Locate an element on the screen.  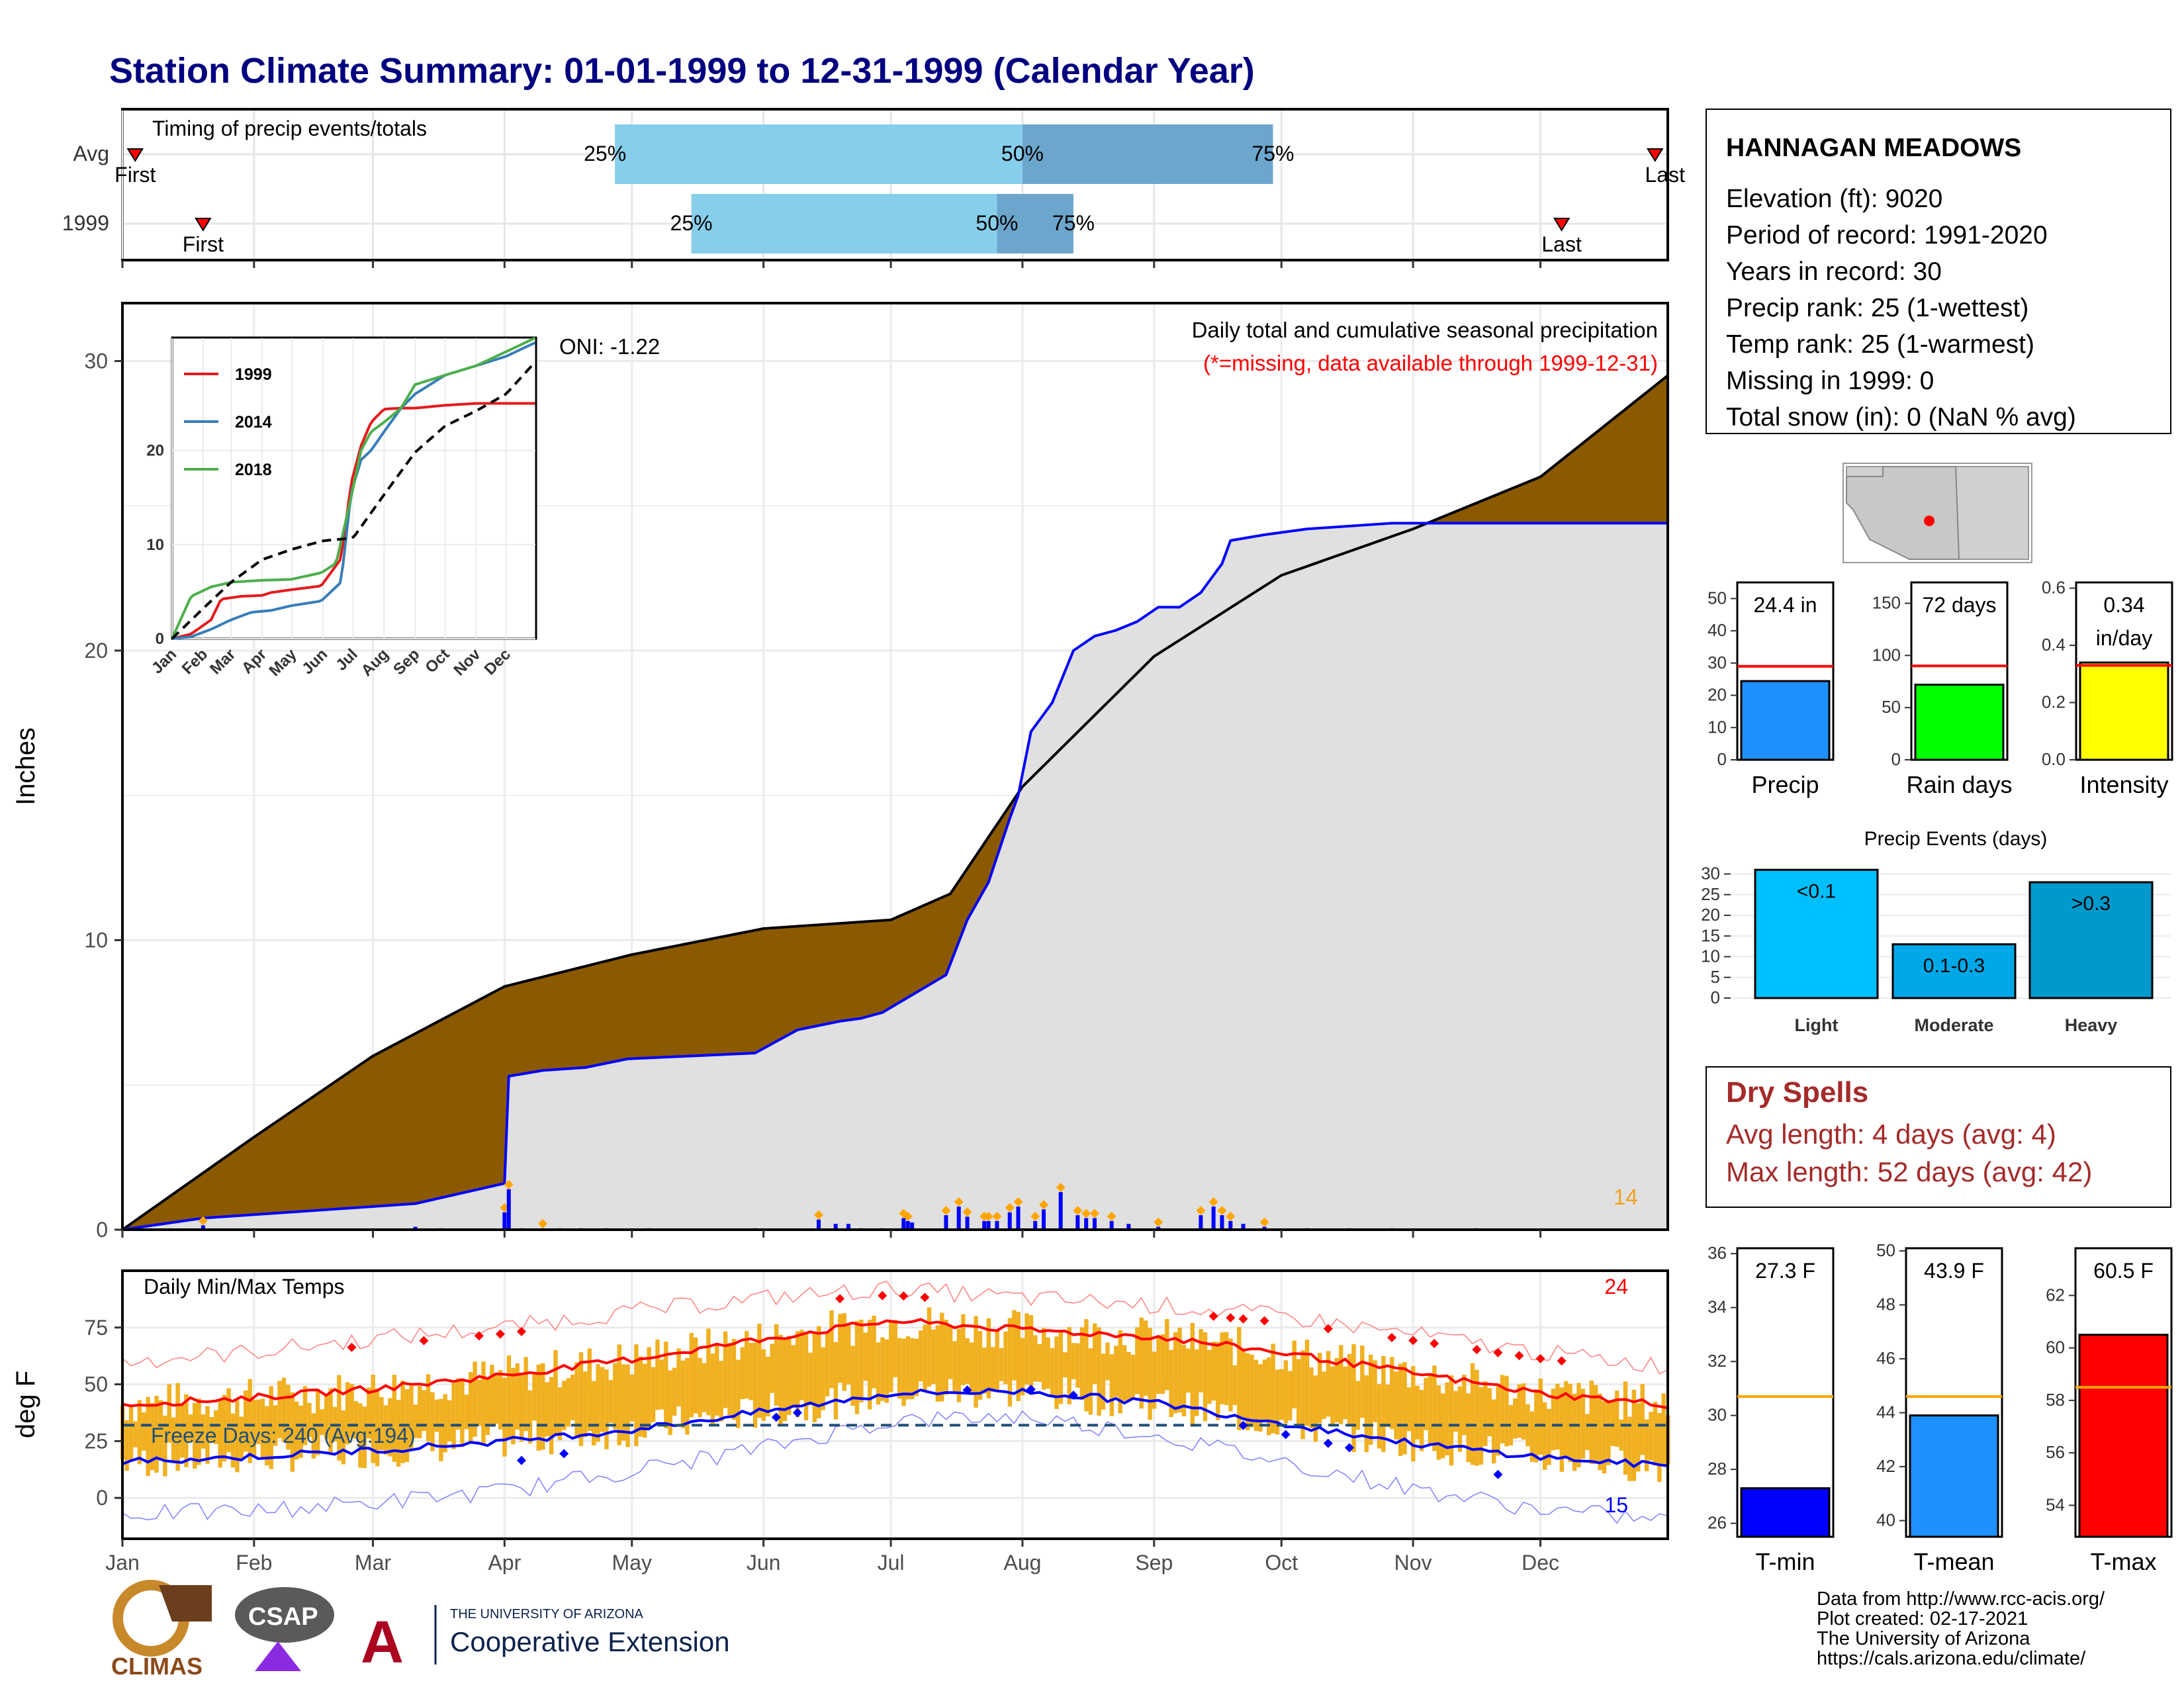
summary-y-tick-label: 0.4 is located at coordinates (2054, 645).